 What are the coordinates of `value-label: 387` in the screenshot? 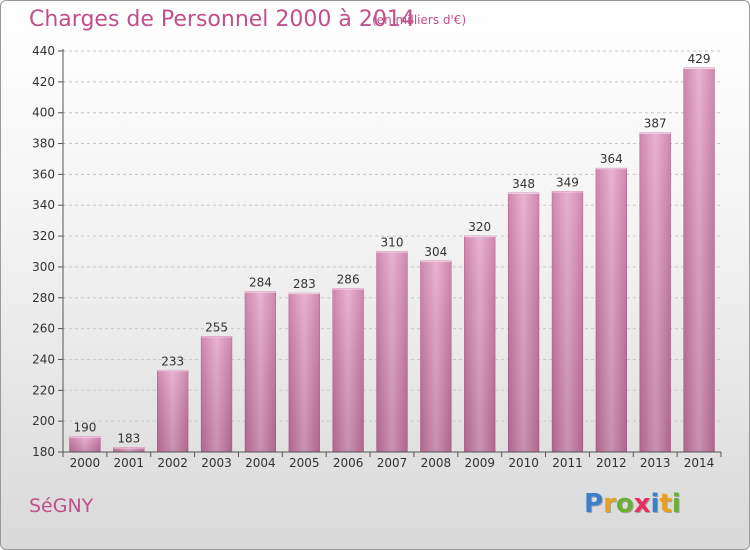 It's located at (655, 124).